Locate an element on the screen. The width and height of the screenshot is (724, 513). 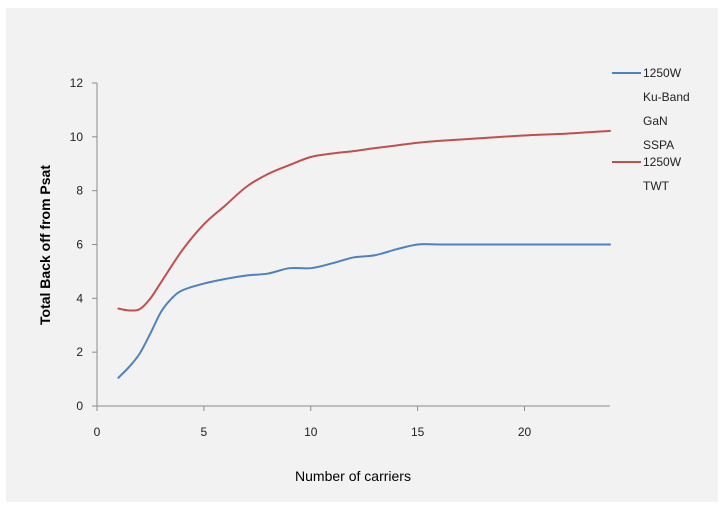
x-tick-label: 20 is located at coordinates (525, 432).